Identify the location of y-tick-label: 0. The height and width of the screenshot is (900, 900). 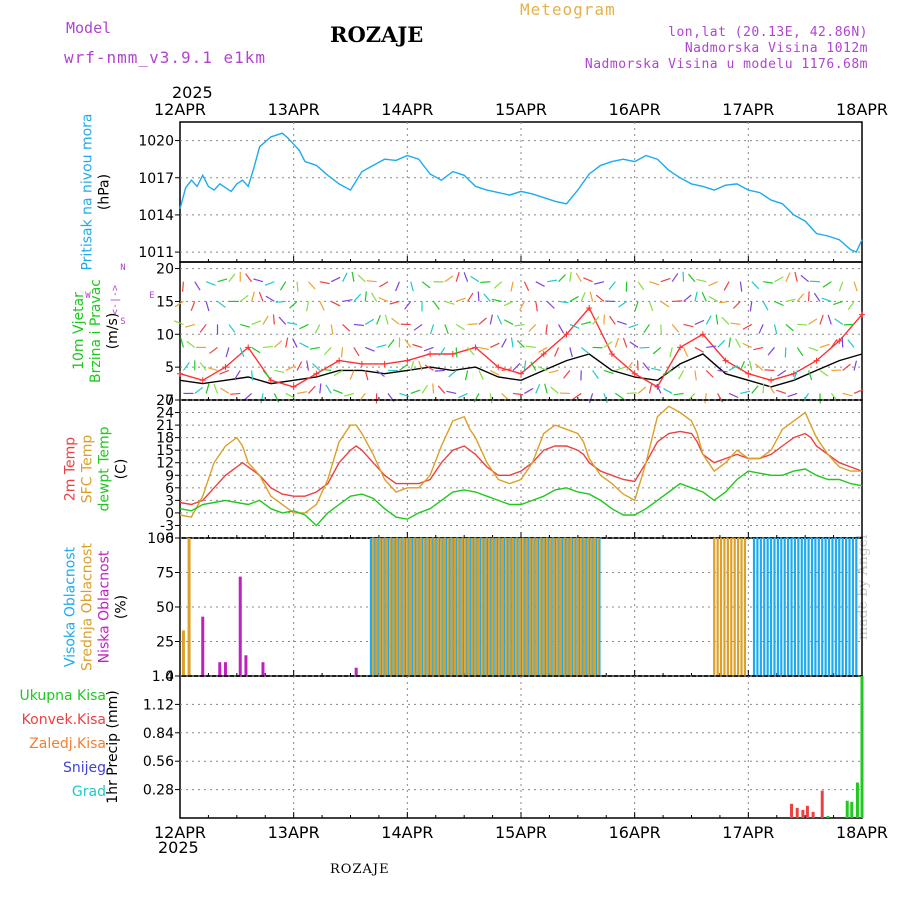
(169, 514).